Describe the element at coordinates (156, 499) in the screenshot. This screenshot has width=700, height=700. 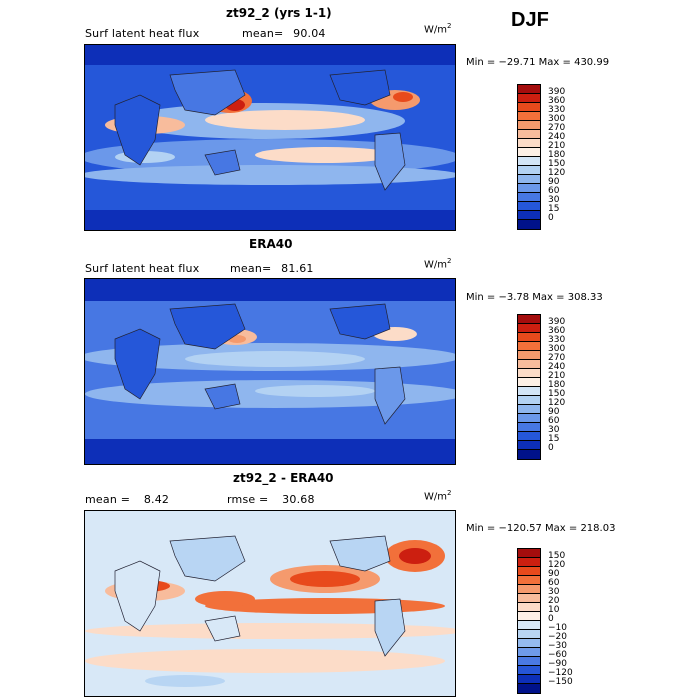
I see `panel-3-mean-value: 8.42` at that location.